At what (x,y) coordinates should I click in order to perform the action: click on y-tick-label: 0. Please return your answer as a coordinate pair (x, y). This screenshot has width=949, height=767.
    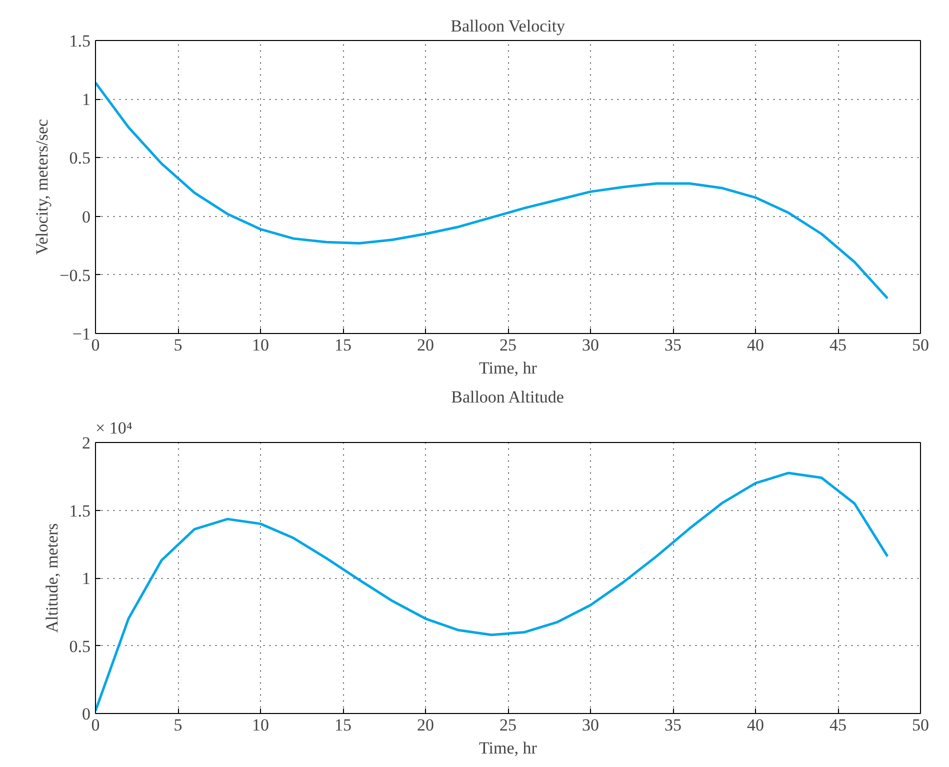
    Looking at the image, I should click on (86, 216).